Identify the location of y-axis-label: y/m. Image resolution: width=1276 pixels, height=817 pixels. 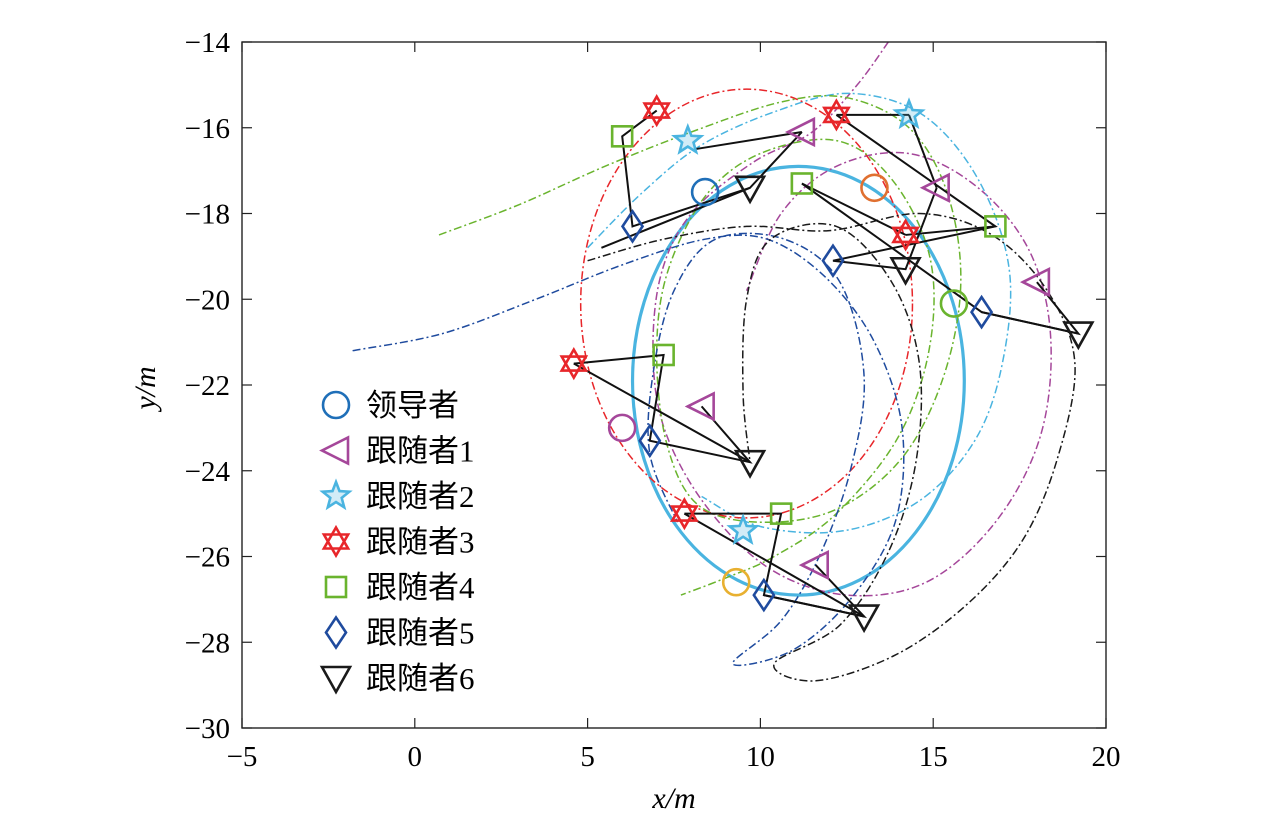
(145, 389).